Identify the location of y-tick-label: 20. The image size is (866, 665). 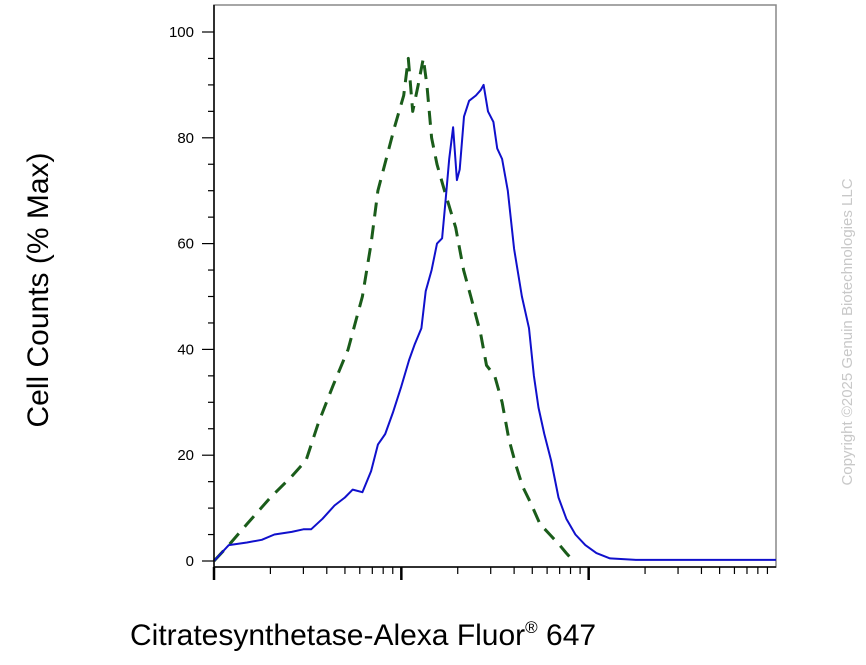
(185, 455).